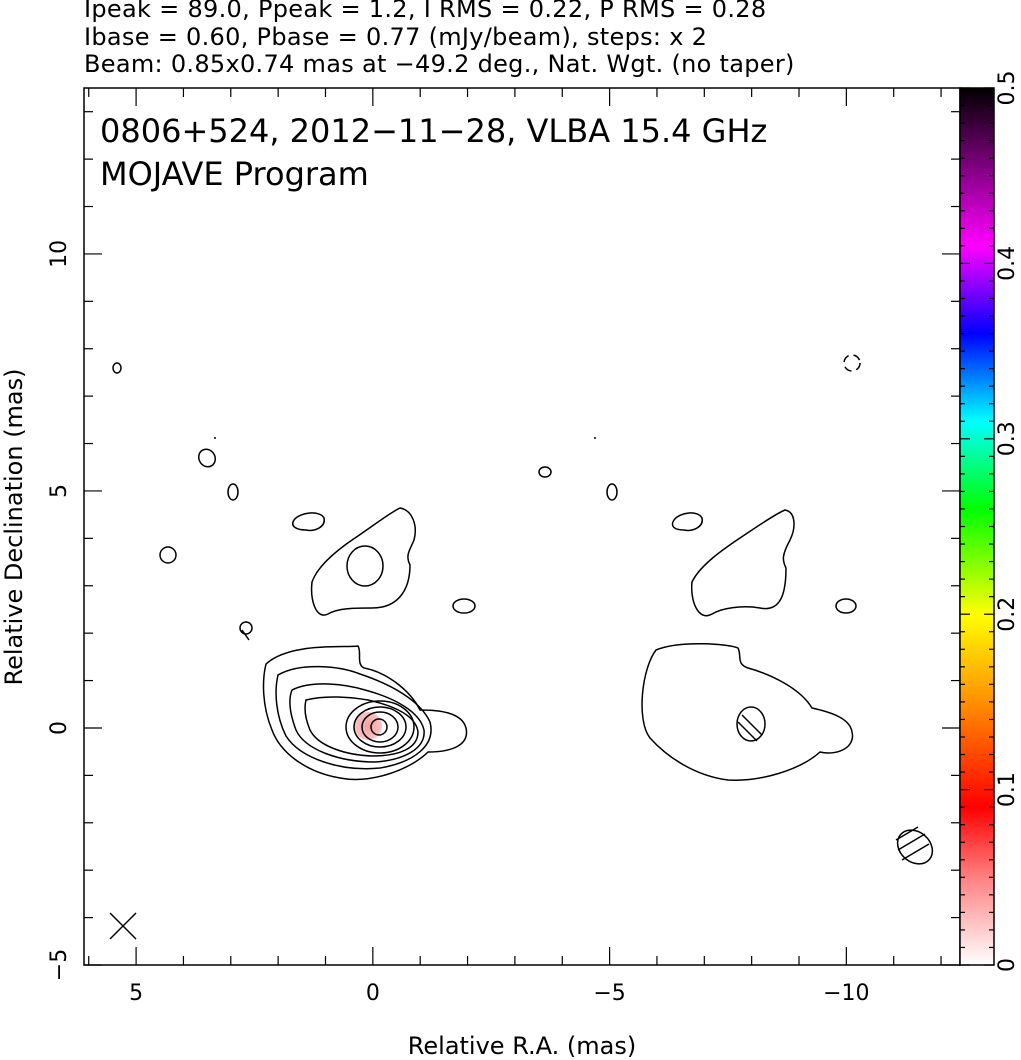 Image resolution: width=1021 pixels, height=1060 pixels. Describe the element at coordinates (852, 363) in the screenshot. I see `pol-isolated-contour-c` at that location.